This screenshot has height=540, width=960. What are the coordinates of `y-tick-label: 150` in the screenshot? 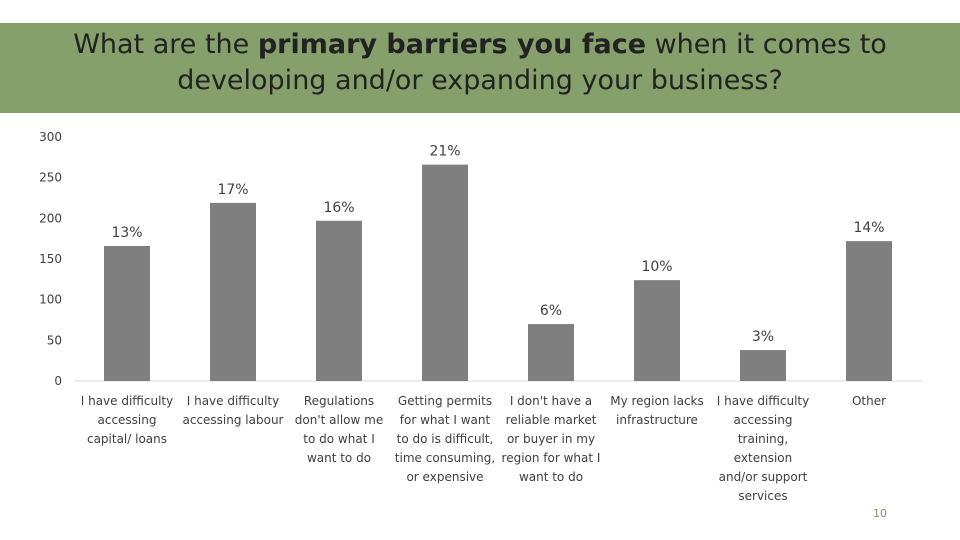 It's located at (50, 259).